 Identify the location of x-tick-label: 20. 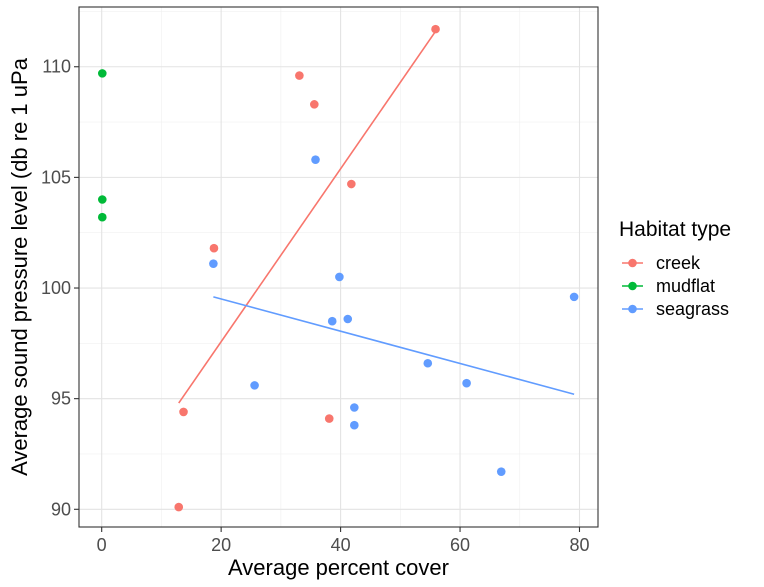
(221, 545).